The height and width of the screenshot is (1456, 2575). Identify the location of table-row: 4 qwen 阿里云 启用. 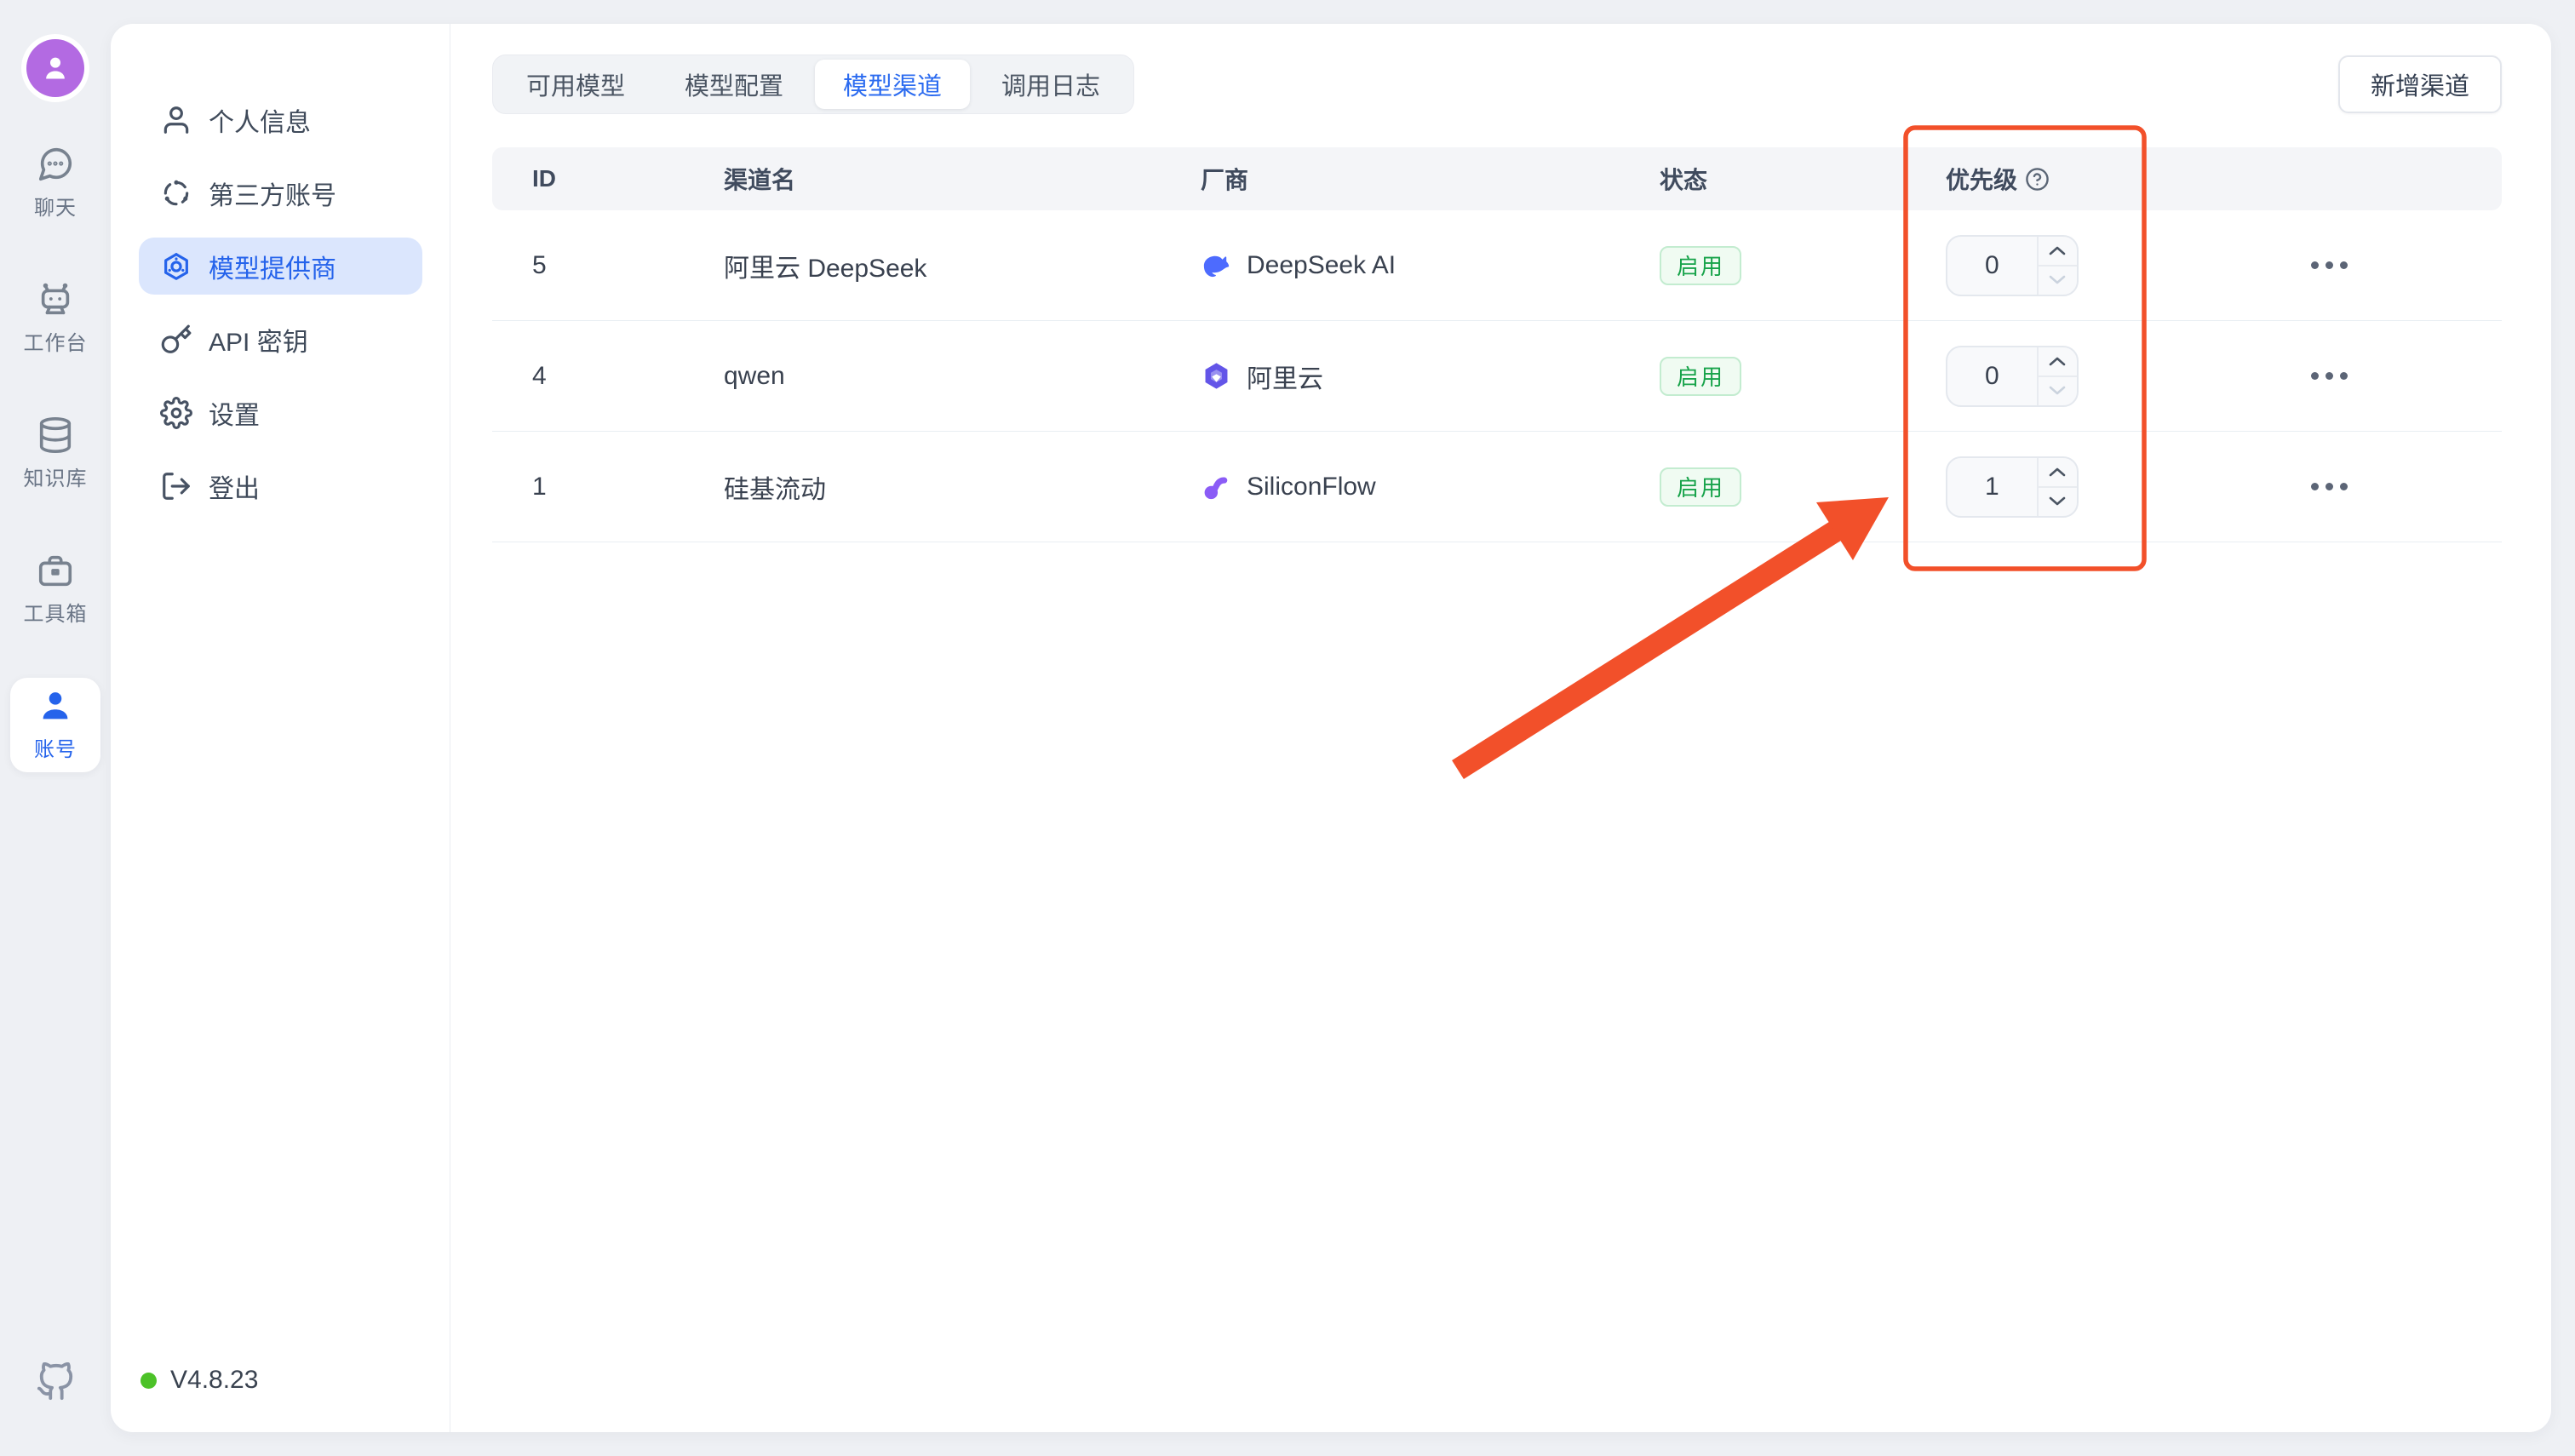
(1497, 377).